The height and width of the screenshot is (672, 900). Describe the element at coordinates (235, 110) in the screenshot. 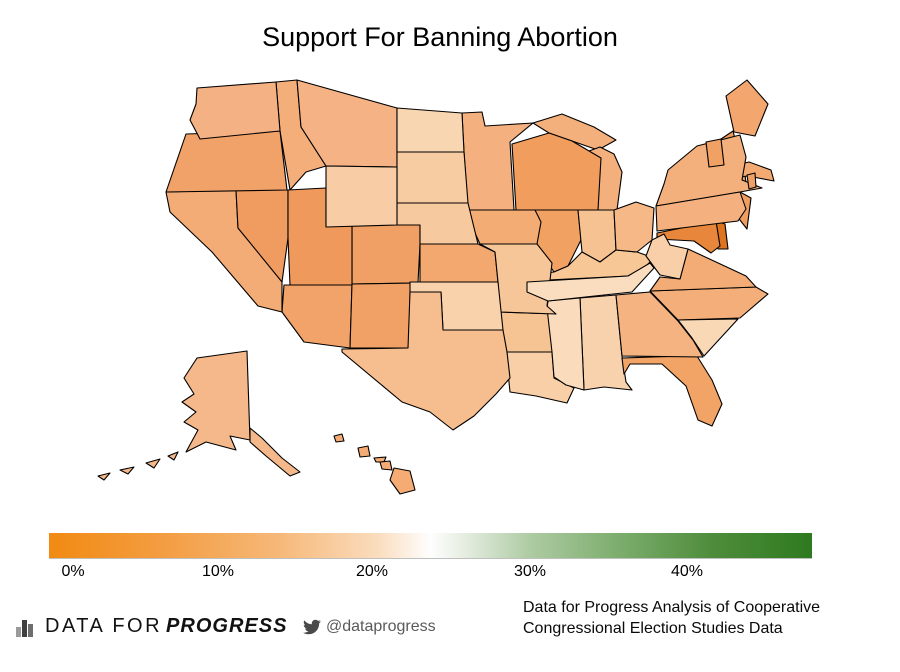

I see `state-WA: Washington — ~12%` at that location.